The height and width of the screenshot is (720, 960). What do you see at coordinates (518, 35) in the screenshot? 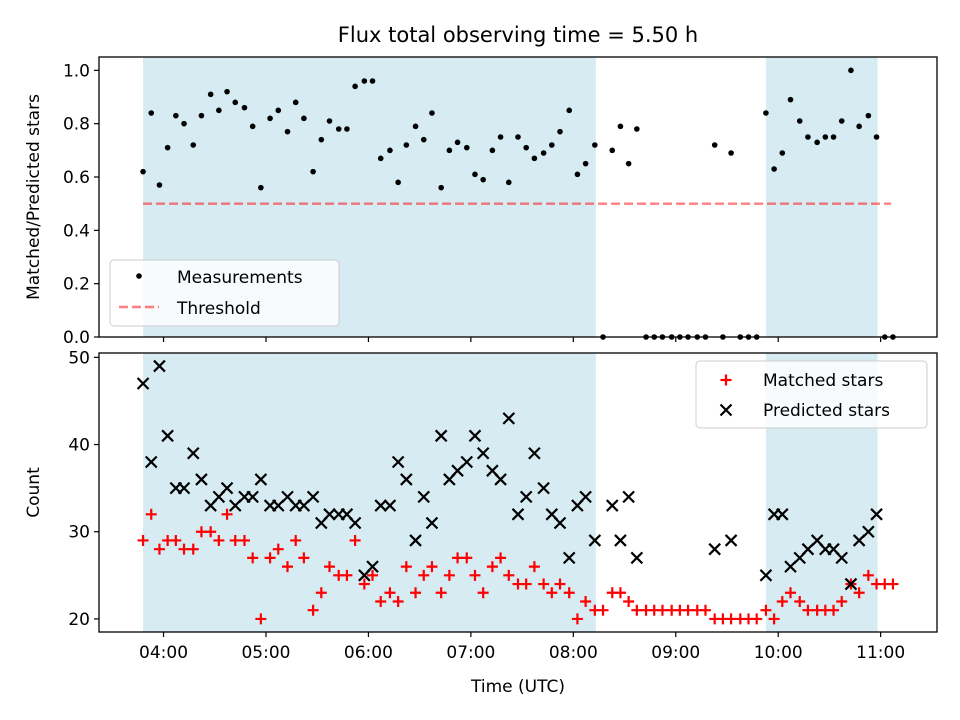
I see `chart-title: Flux total observing time = 5.50 h` at bounding box center [518, 35].